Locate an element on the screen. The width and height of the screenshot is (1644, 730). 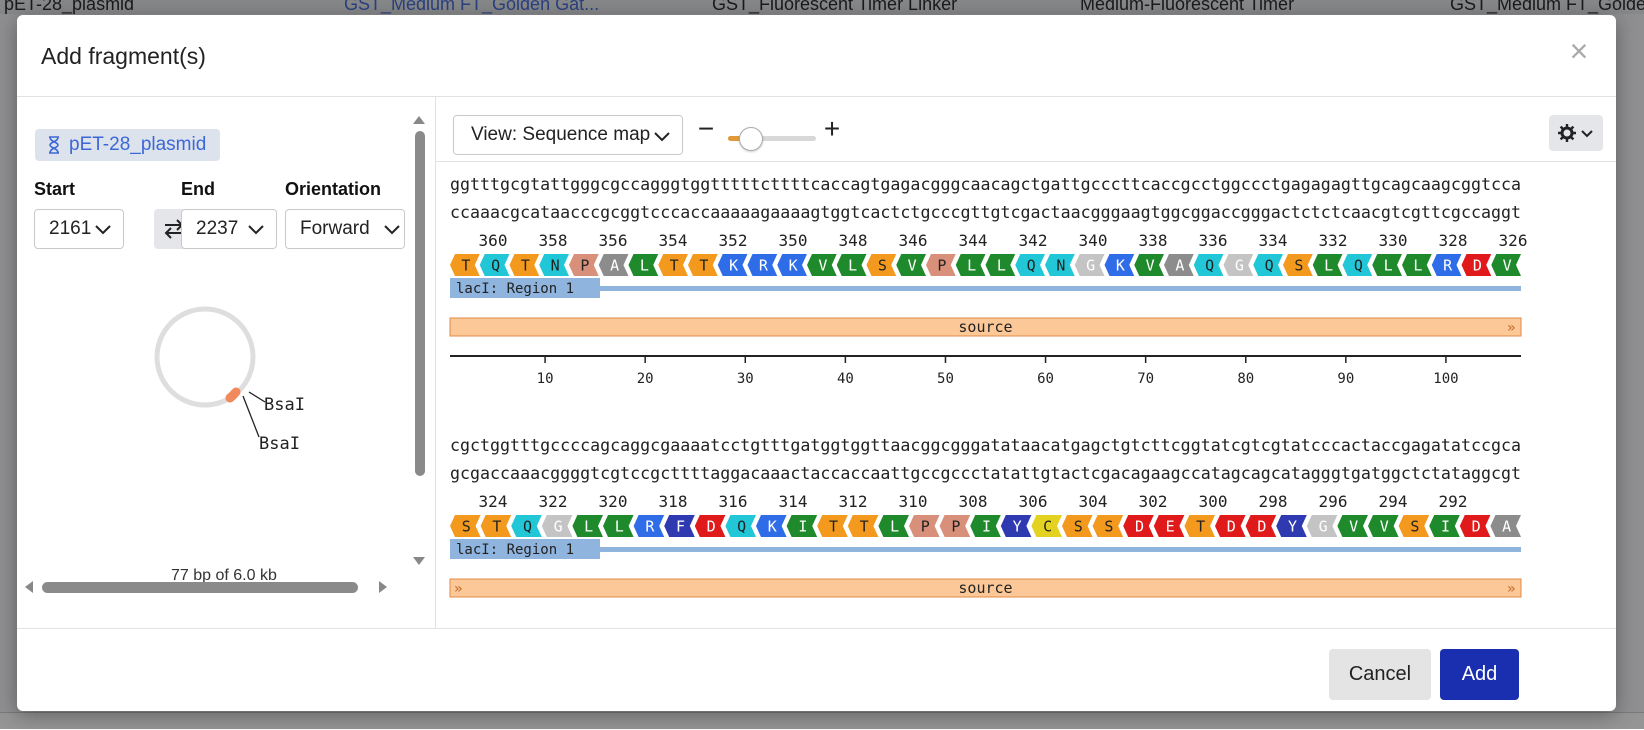
amino-acid-letter: A is located at coordinates (1179, 266).